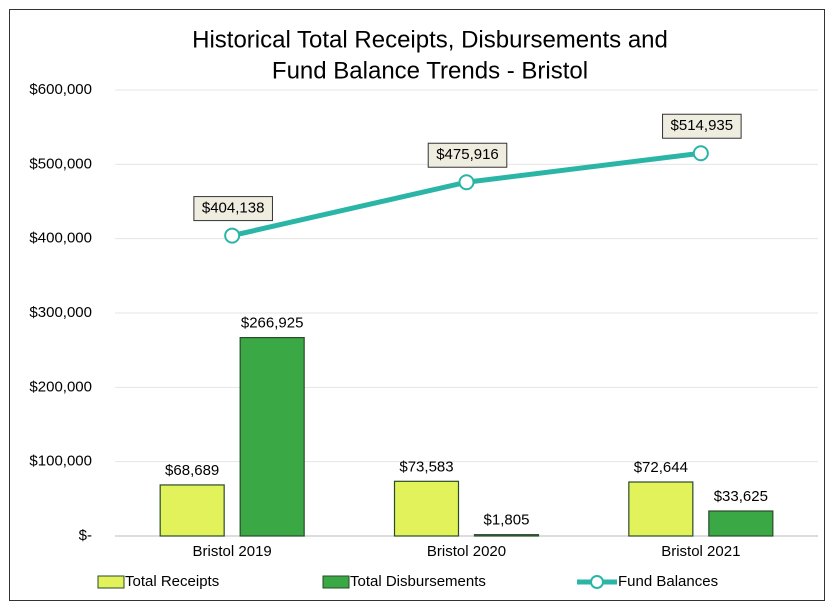  I want to click on chart-title: Fund Balance Trends - Bristol, so click(430, 70).